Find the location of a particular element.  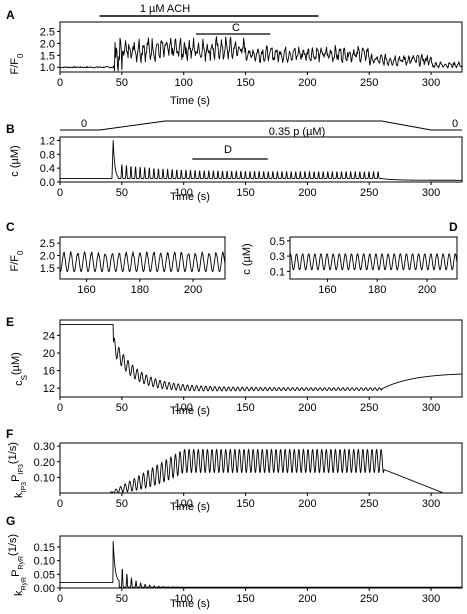

ylabel-g-sub: RyR is located at coordinates (24, 584).